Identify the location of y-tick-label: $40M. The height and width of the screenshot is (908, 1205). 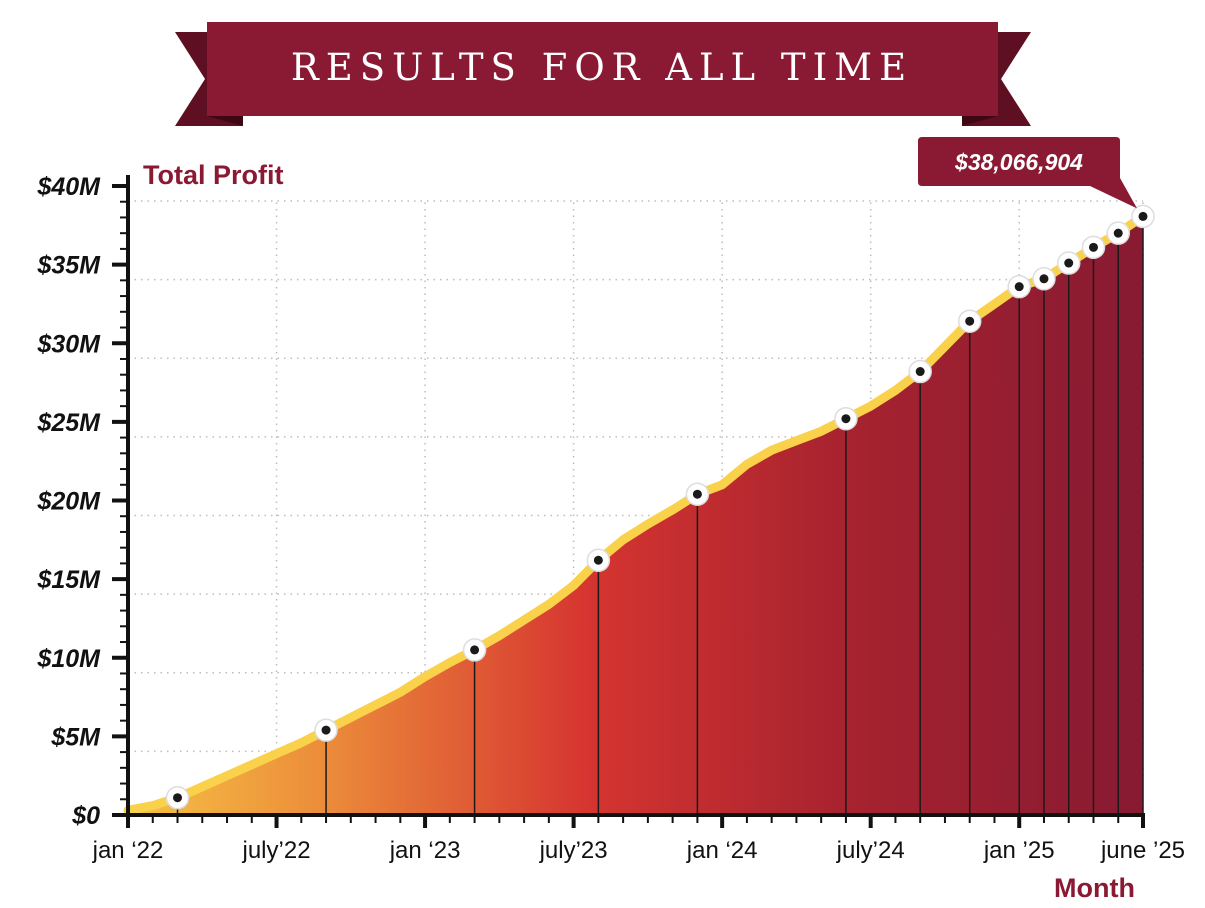
(68, 187).